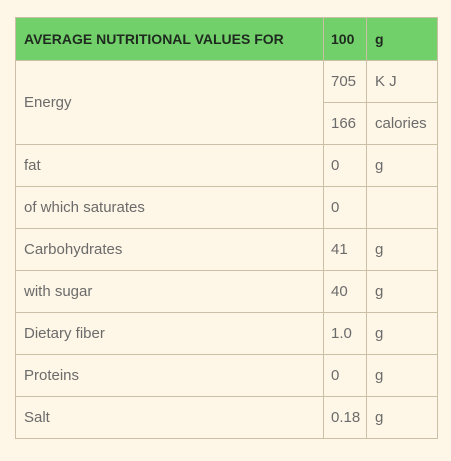 This screenshot has height=461, width=451. I want to click on table-row: Carbohydrates 41 g, so click(226, 249).